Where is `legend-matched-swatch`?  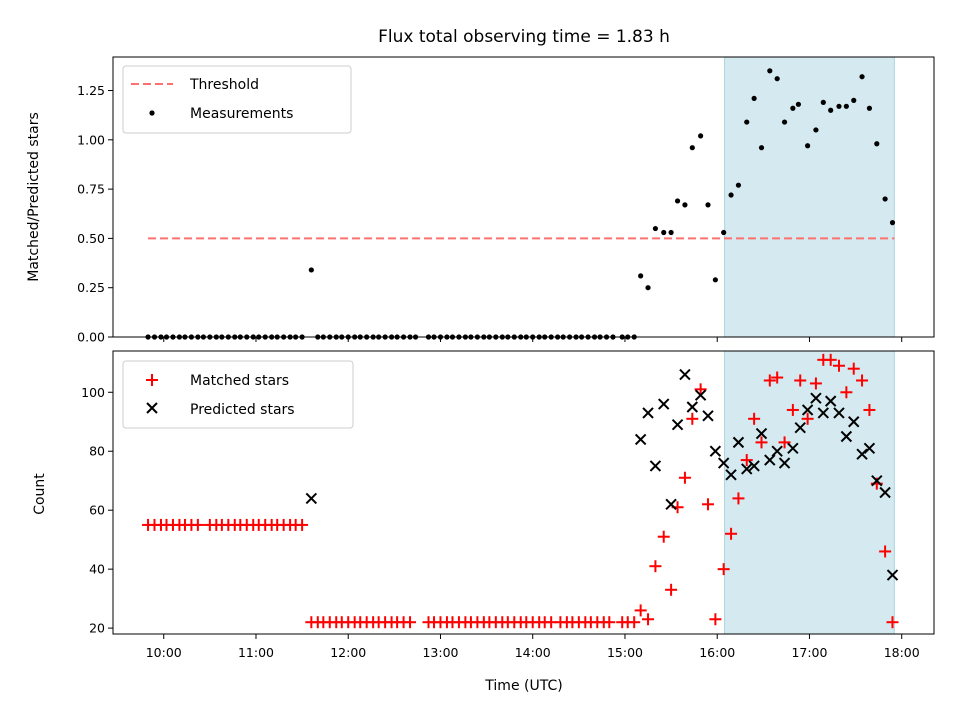
legend-matched-swatch is located at coordinates (152, 380).